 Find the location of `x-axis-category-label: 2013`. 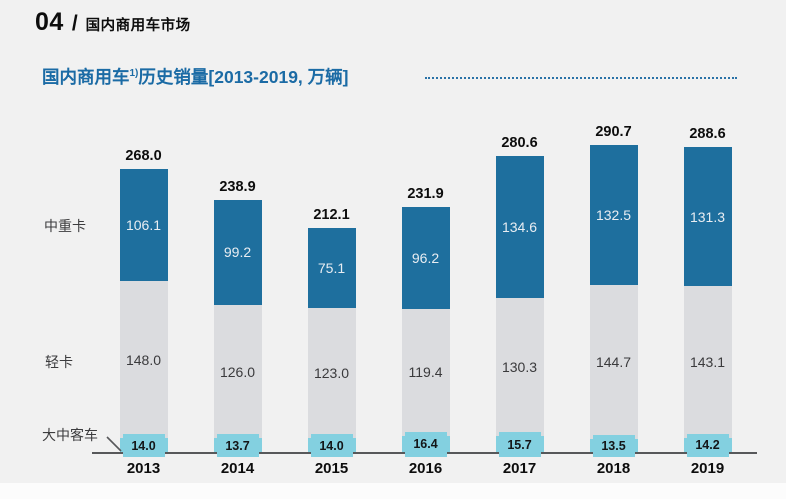

x-axis-category-label: 2013 is located at coordinates (143, 468).